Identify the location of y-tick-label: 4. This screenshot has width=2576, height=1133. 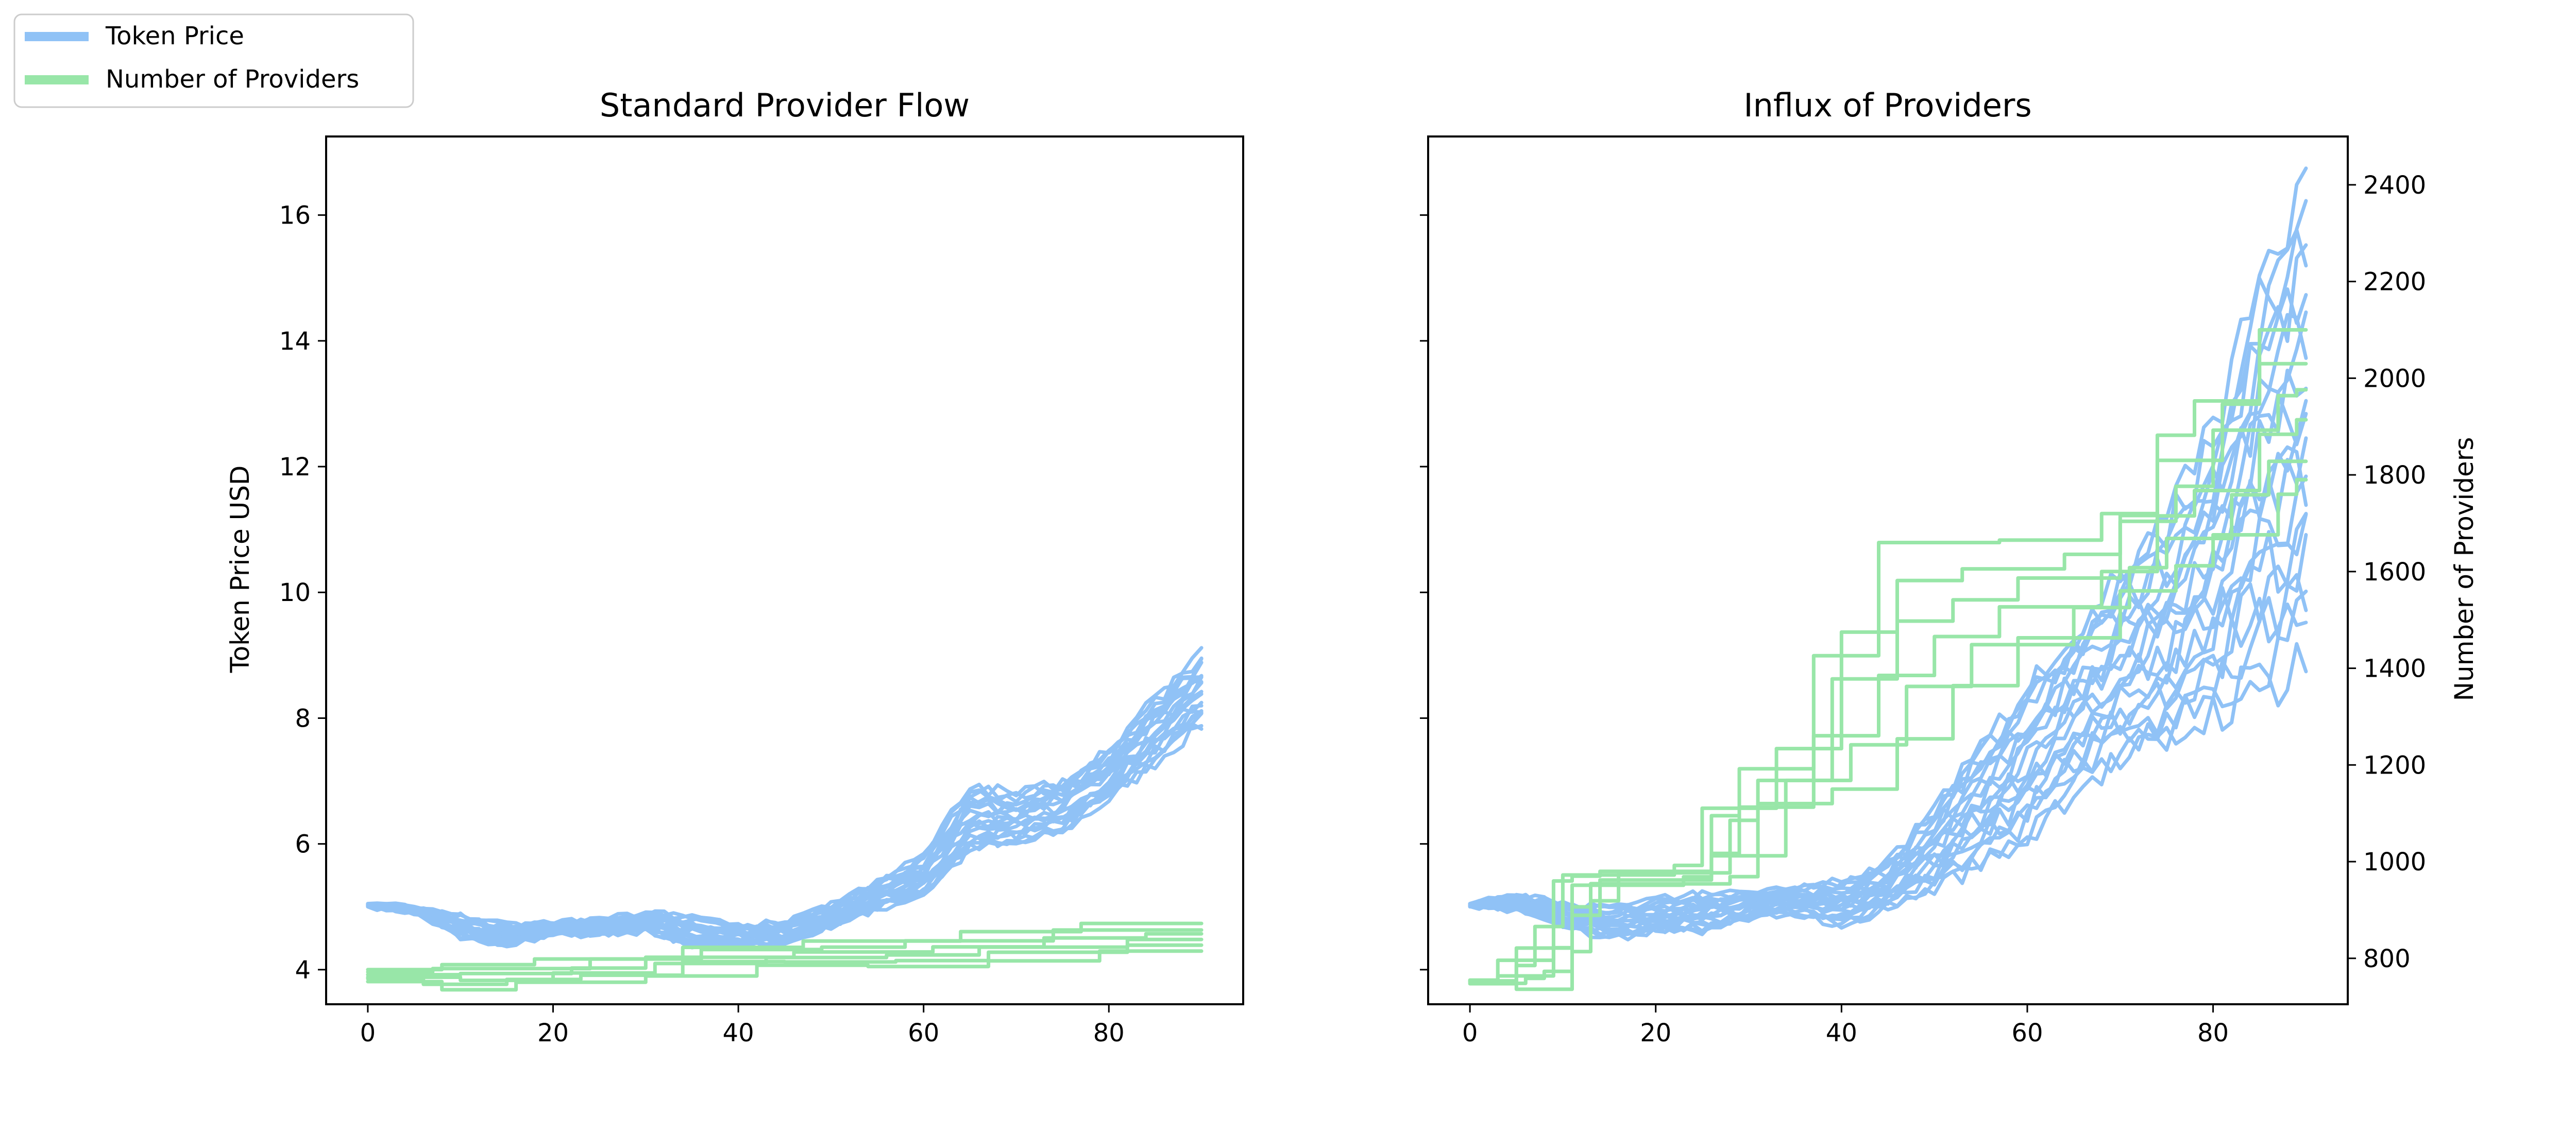
(303, 970).